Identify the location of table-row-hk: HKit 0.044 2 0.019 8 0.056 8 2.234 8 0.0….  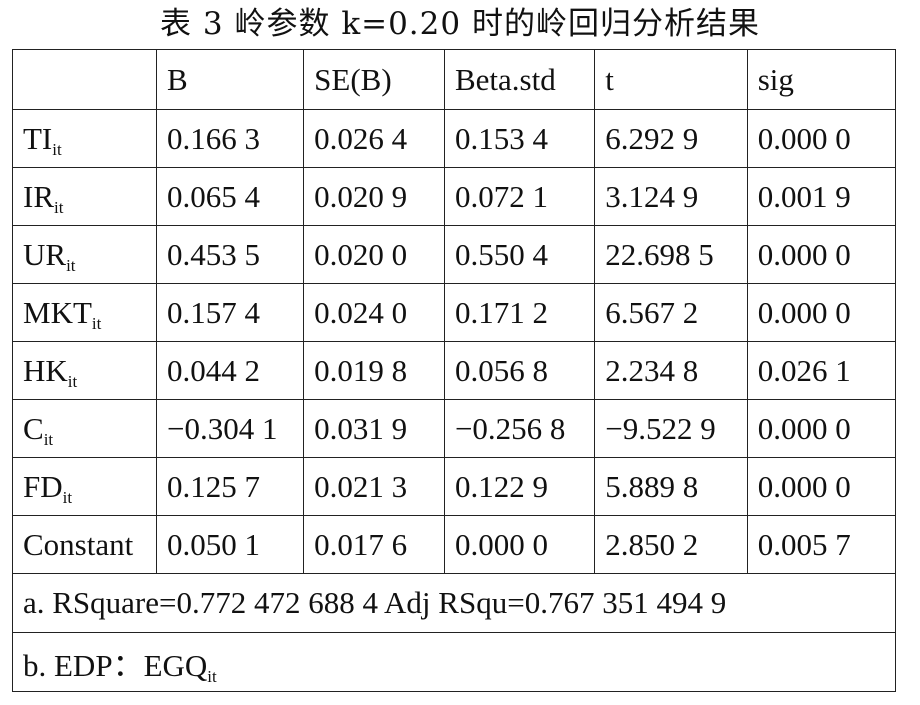
(454, 370).